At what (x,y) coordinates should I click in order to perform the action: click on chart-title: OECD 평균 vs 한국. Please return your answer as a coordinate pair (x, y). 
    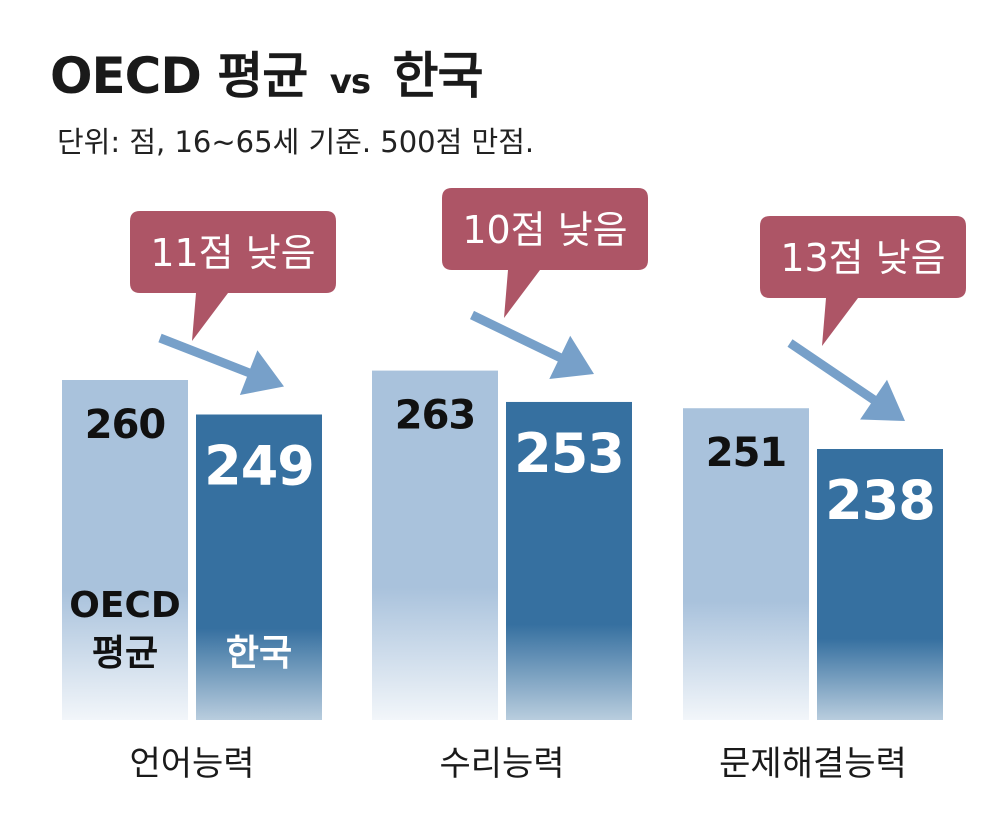
    Looking at the image, I should click on (267, 72).